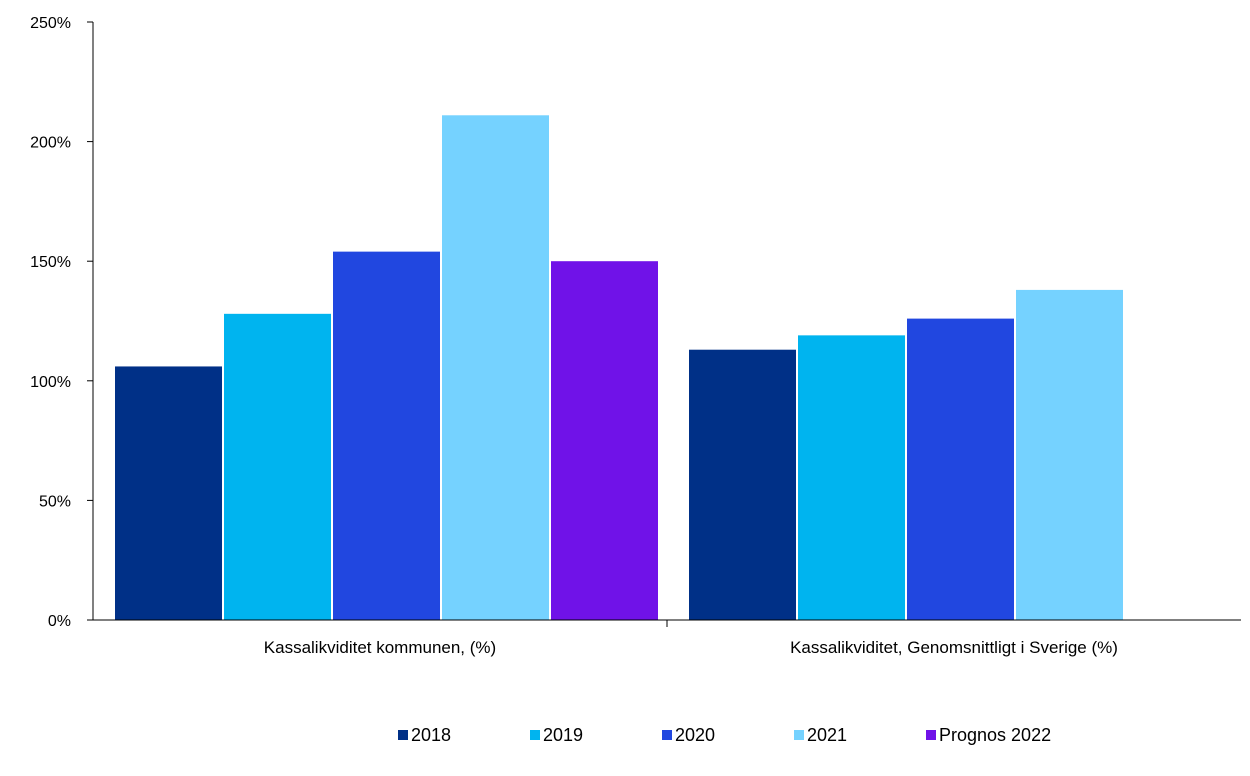 The image size is (1250, 776). I want to click on bar-prognos-2022, so click(604, 440).